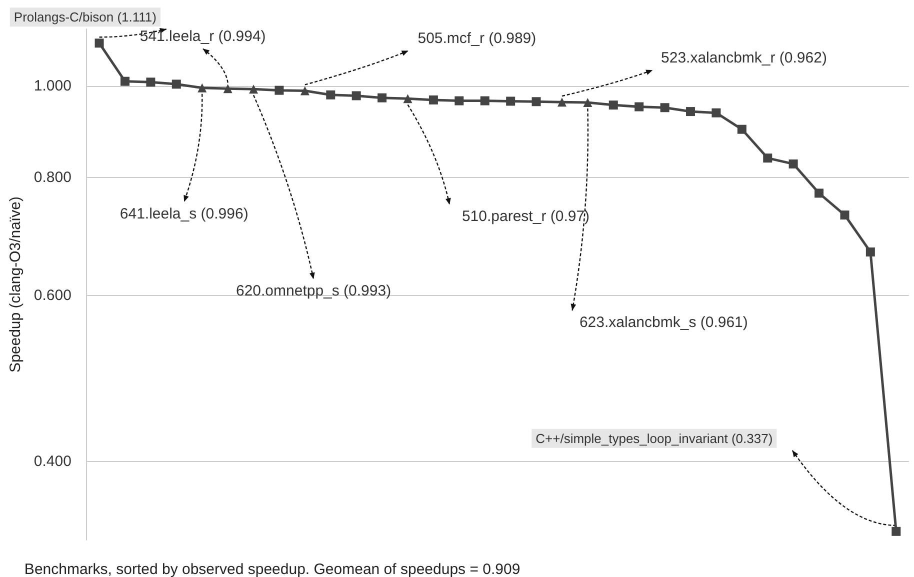 This screenshot has width=914, height=577. Describe the element at coordinates (744, 58) in the screenshot. I see `annotation: 523.xalancbmk_r (0.962)` at that location.